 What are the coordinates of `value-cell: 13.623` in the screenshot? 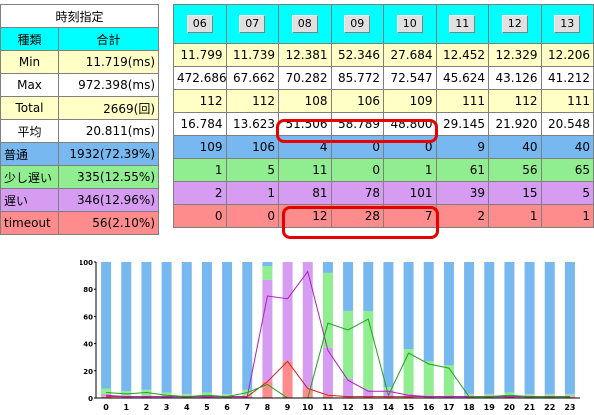 It's located at (252, 124).